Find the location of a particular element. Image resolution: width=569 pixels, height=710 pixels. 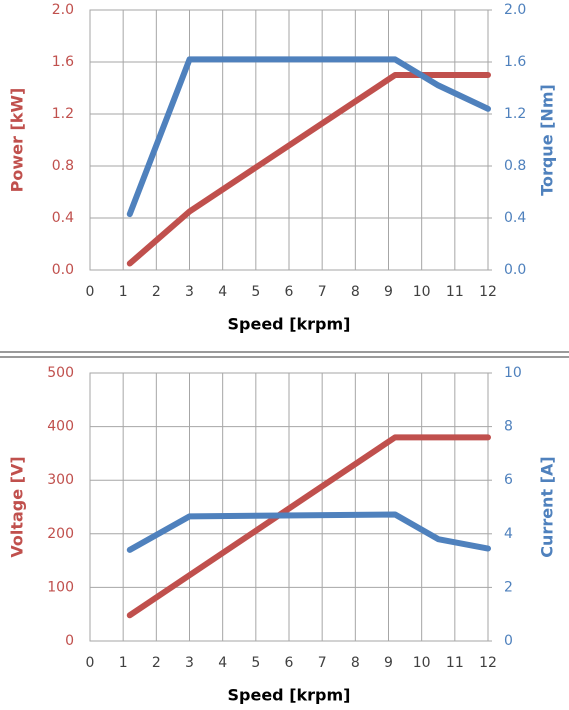

y-axis-title: Power [kW] is located at coordinates (17, 140).